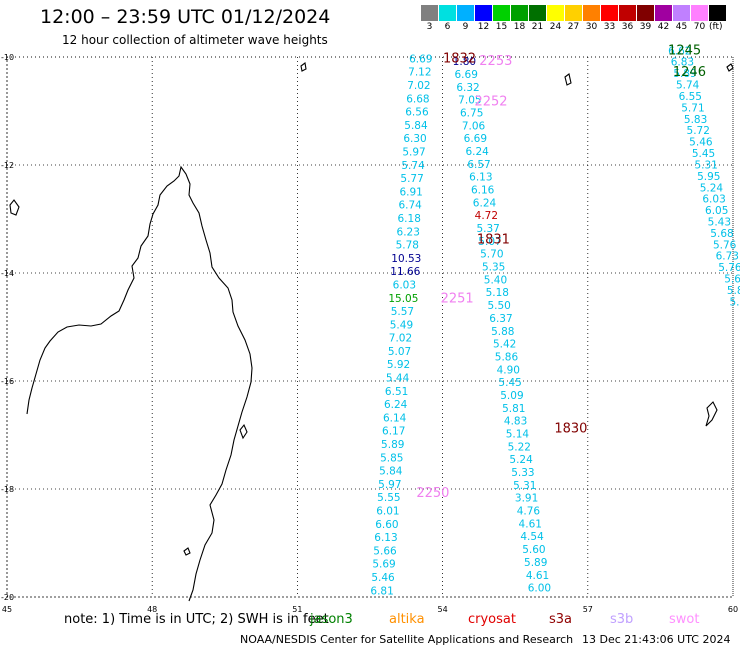  I want to click on wave-height-value: 4.83, so click(515, 422).